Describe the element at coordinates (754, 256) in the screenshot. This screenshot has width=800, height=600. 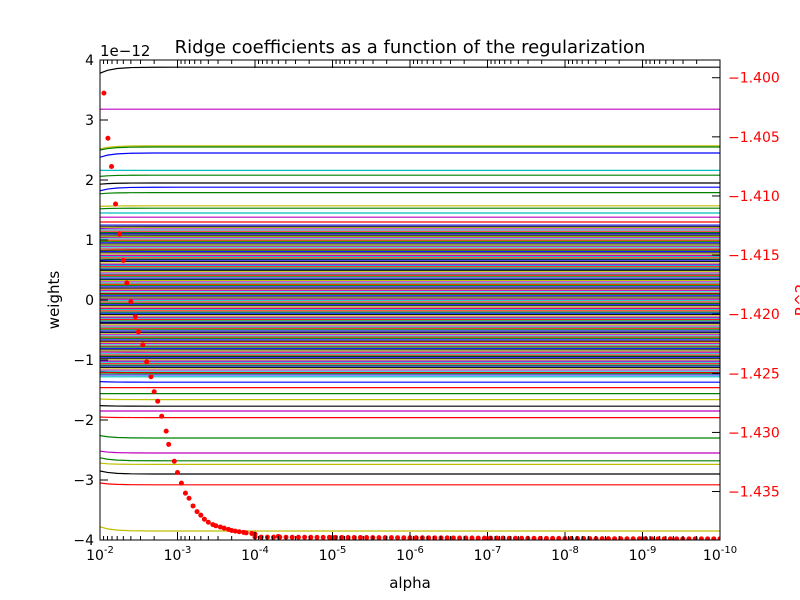
I see `y2-tick-label: −1.415` at that location.